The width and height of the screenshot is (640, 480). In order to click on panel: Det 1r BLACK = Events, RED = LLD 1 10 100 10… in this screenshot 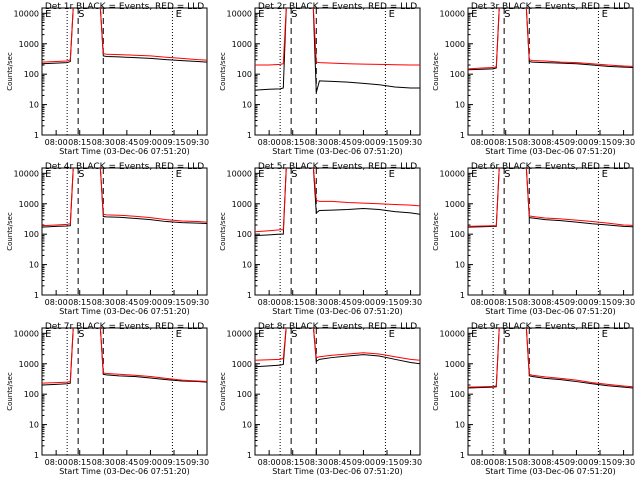, I will do `click(107, 79)`.